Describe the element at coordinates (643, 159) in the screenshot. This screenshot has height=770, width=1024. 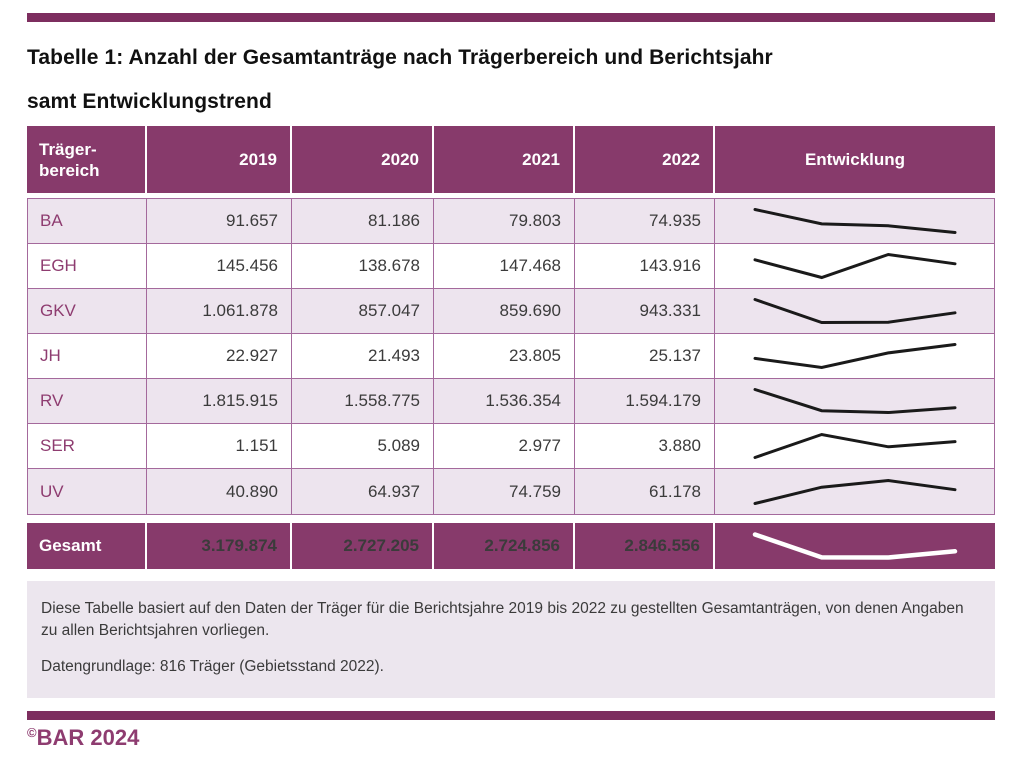
I see `header-year-2022: 2022` at that location.